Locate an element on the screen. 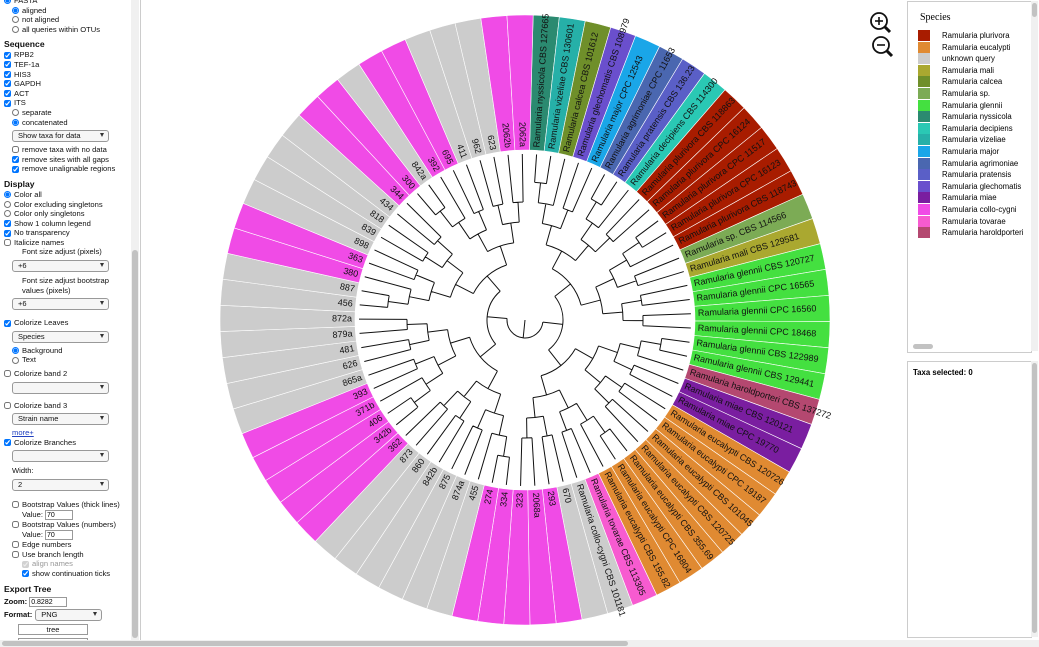  radio-option: all queries within OTUs is located at coordinates (70, 30).